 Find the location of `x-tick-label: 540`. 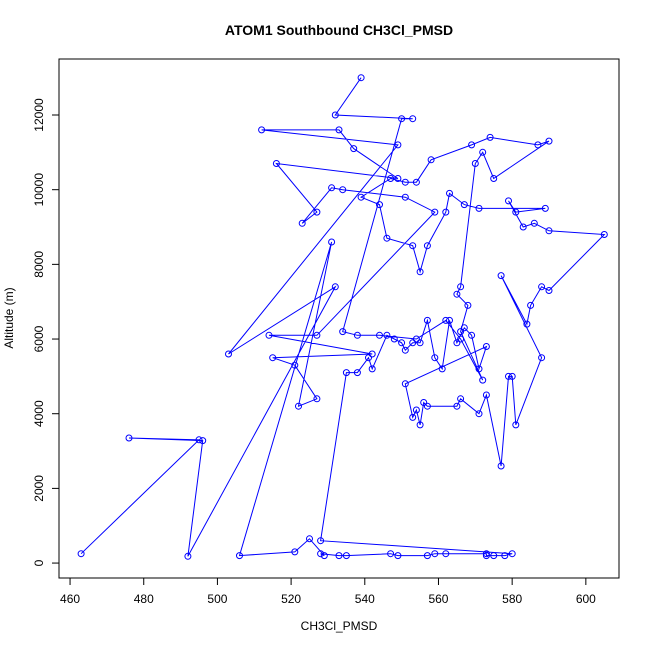

x-tick-label: 540 is located at coordinates (365, 599).